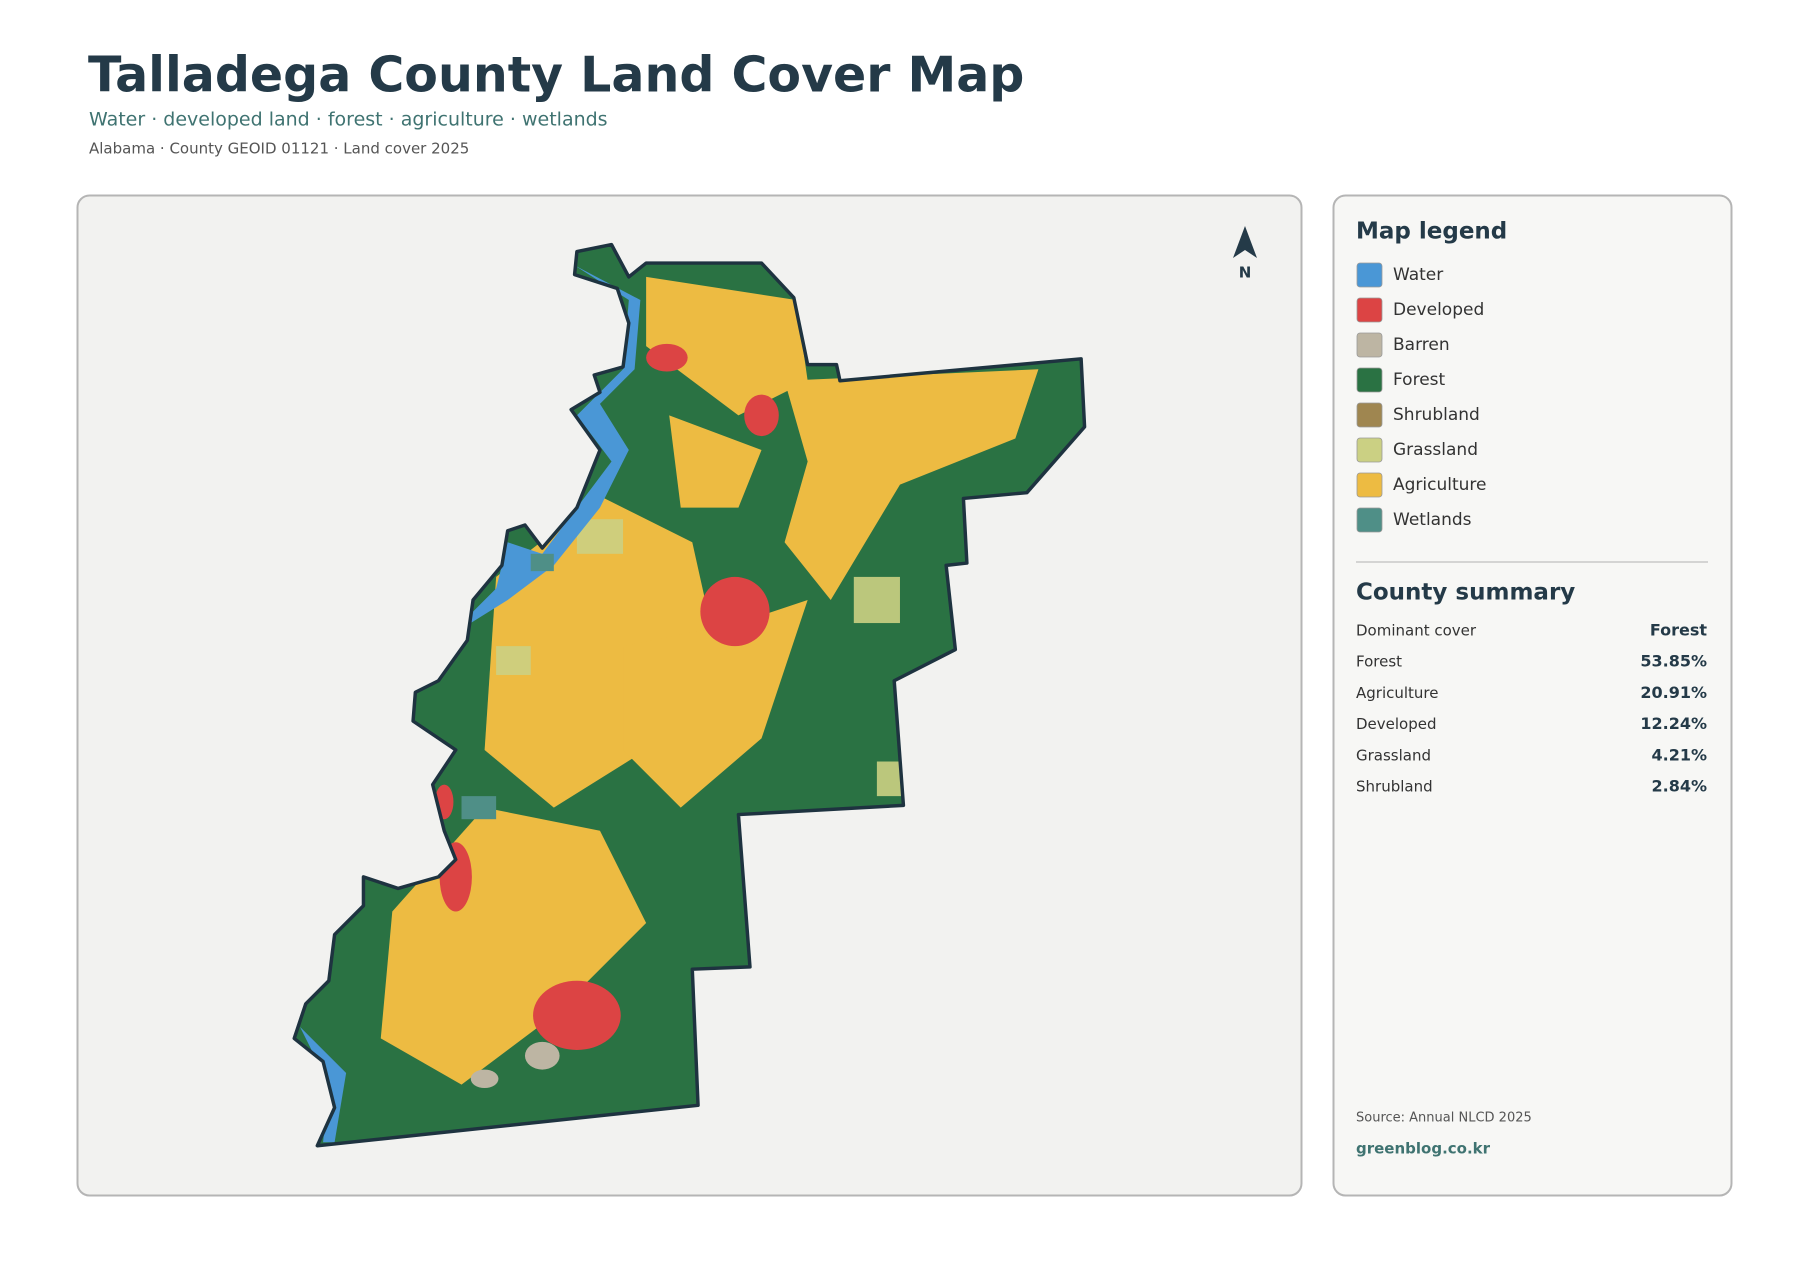 This screenshot has width=1800, height=1273. Describe the element at coordinates (1438, 310) in the screenshot. I see `legend-label: Developed` at that location.